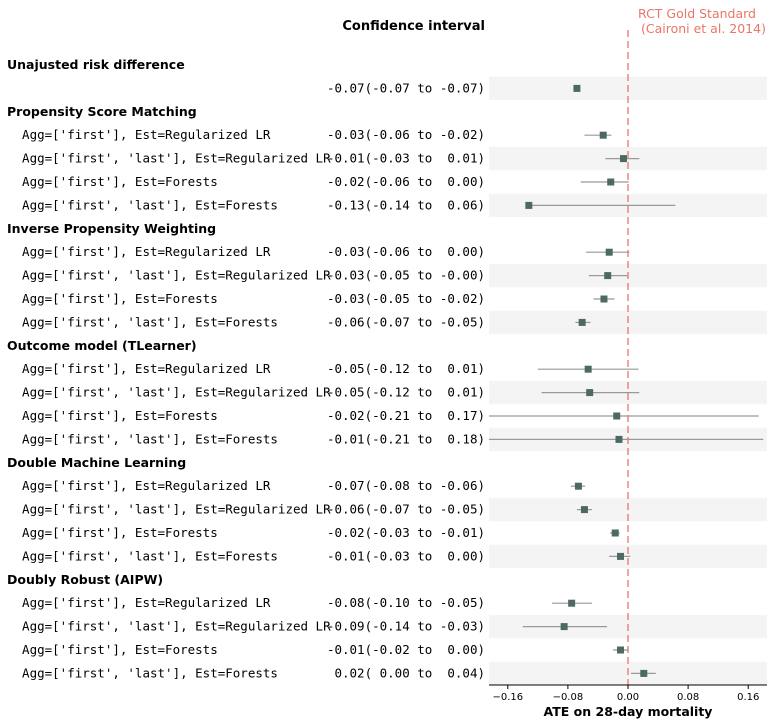 Image resolution: width=775 pixels, height=725 pixels. What do you see at coordinates (406, 204) in the screenshot?
I see `ci-text: -0.13(-0.14 to 0.06)` at bounding box center [406, 204].